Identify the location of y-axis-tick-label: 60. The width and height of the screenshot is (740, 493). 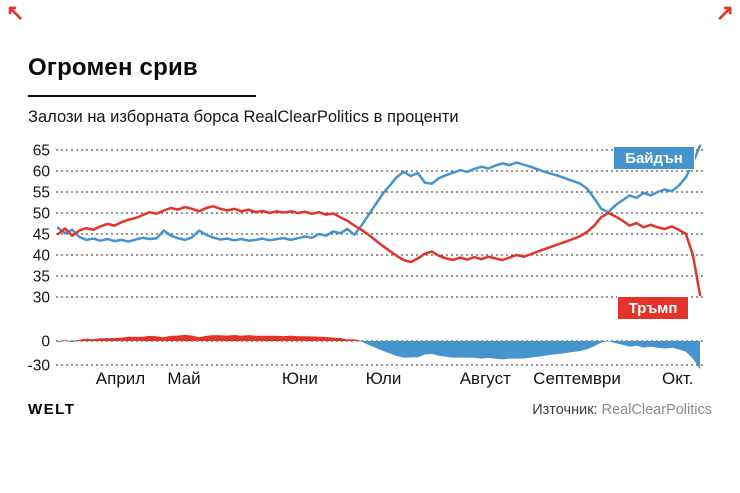
(42, 172).